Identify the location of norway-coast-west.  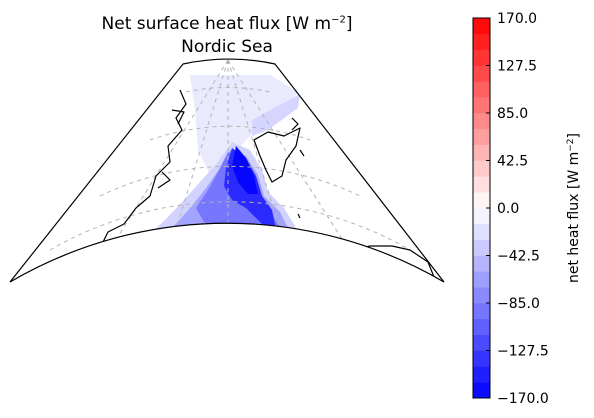
(297, 327).